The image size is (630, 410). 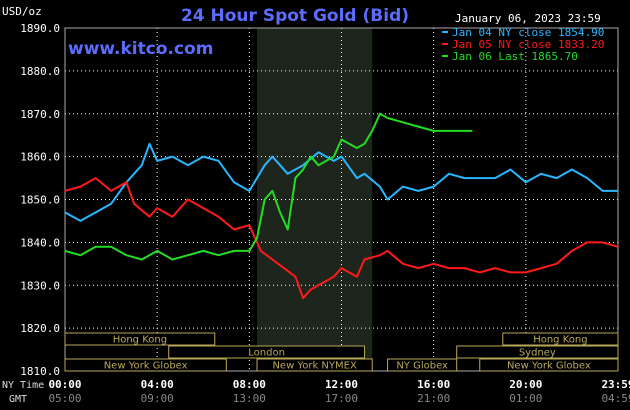 I want to click on x-tick-label-gmt: 21:00, so click(x=433, y=398).